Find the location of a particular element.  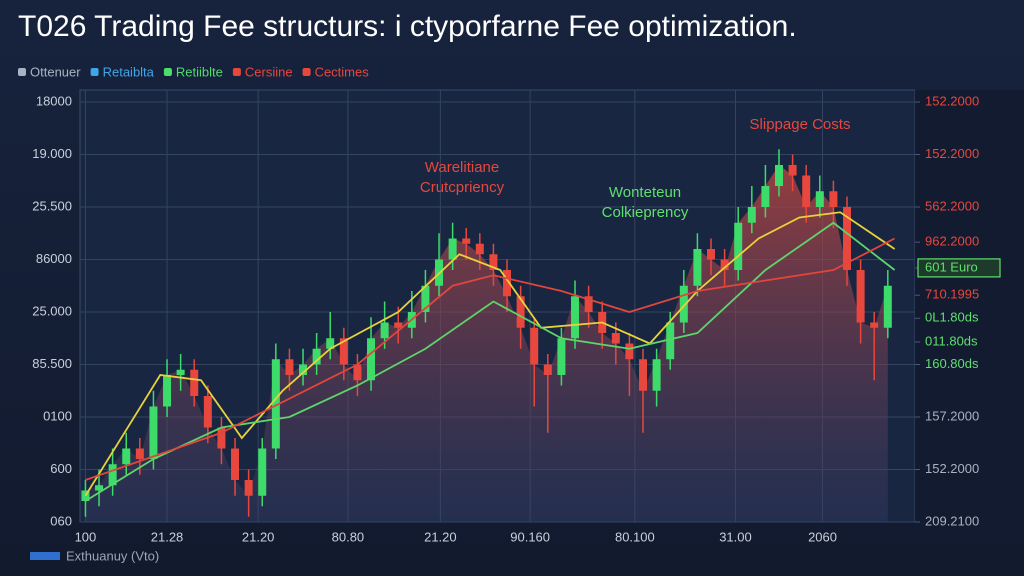

annotation: Warelitiane is located at coordinates (462, 167).